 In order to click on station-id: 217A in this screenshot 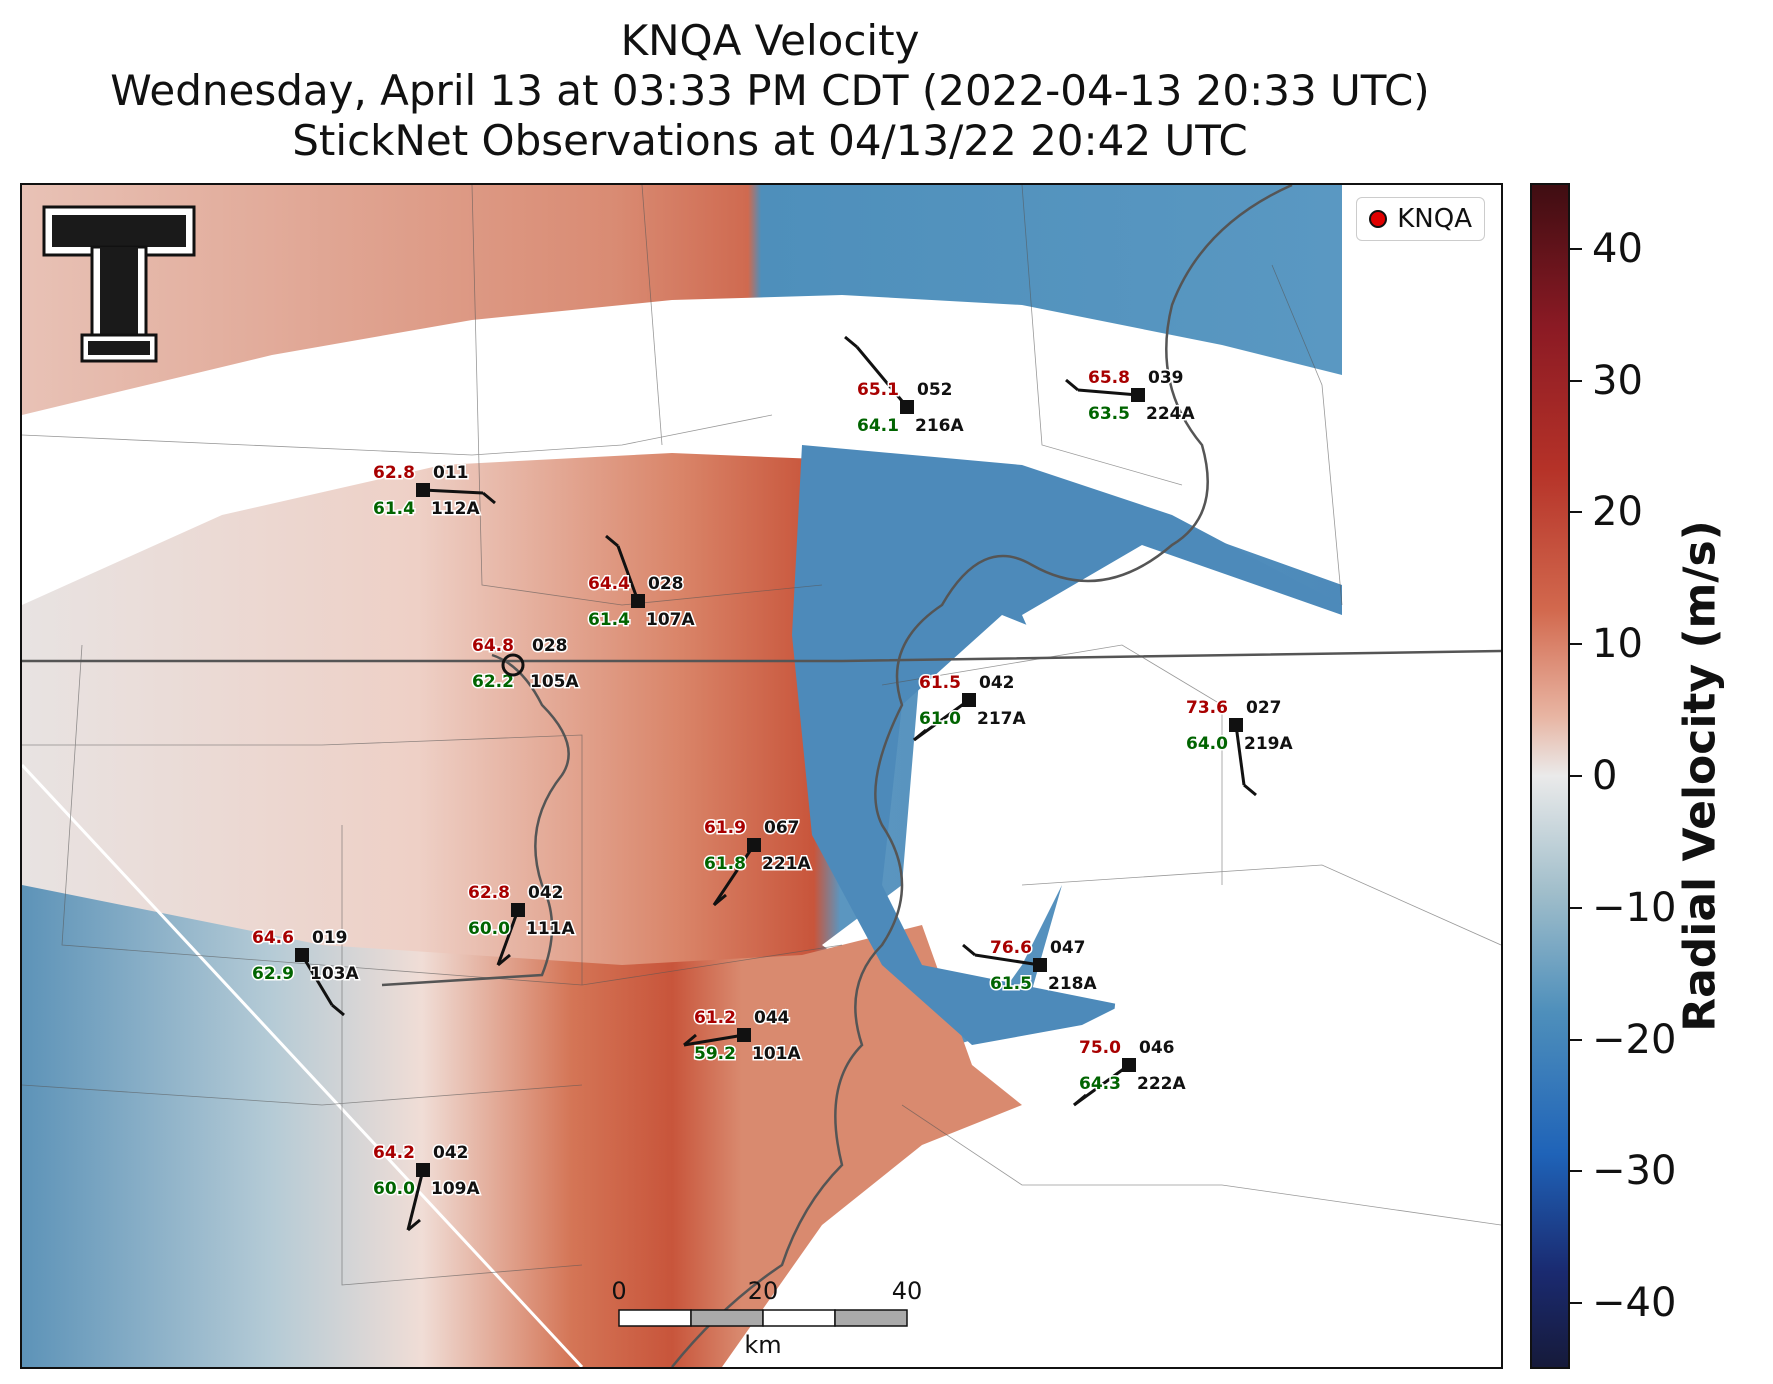, I will do `click(1001, 719)`.